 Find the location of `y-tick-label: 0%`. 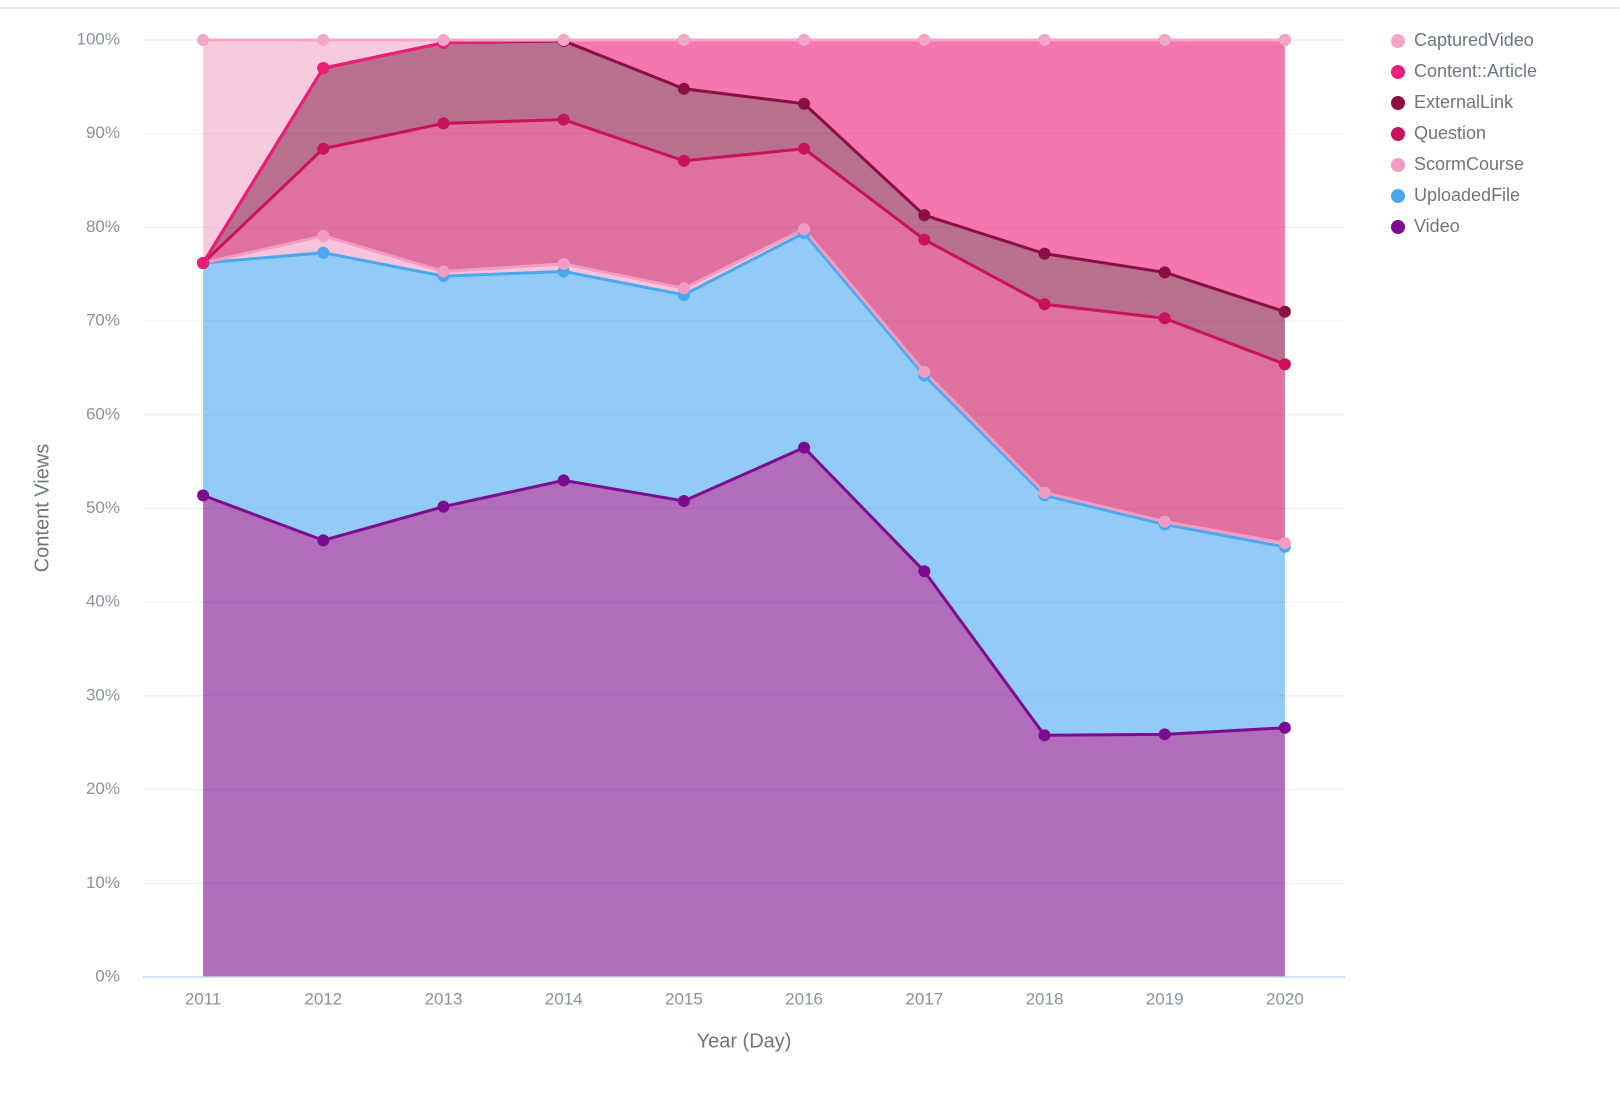

y-tick-label: 0% is located at coordinates (107, 975).